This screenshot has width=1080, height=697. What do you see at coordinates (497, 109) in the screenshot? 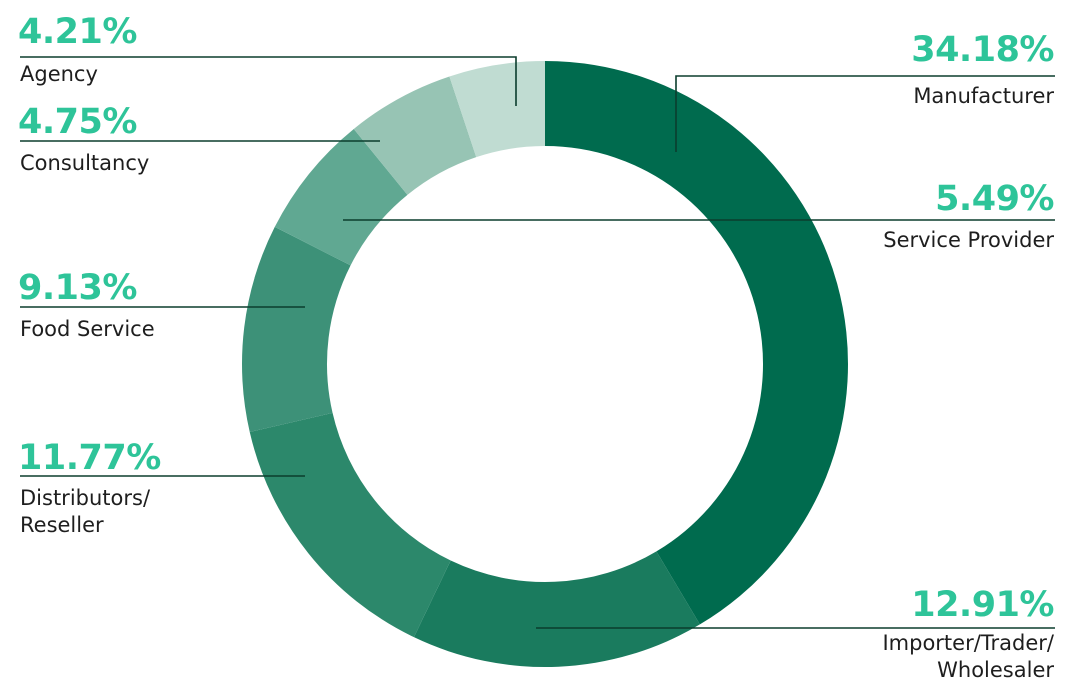
I see `slice-agency` at bounding box center [497, 109].